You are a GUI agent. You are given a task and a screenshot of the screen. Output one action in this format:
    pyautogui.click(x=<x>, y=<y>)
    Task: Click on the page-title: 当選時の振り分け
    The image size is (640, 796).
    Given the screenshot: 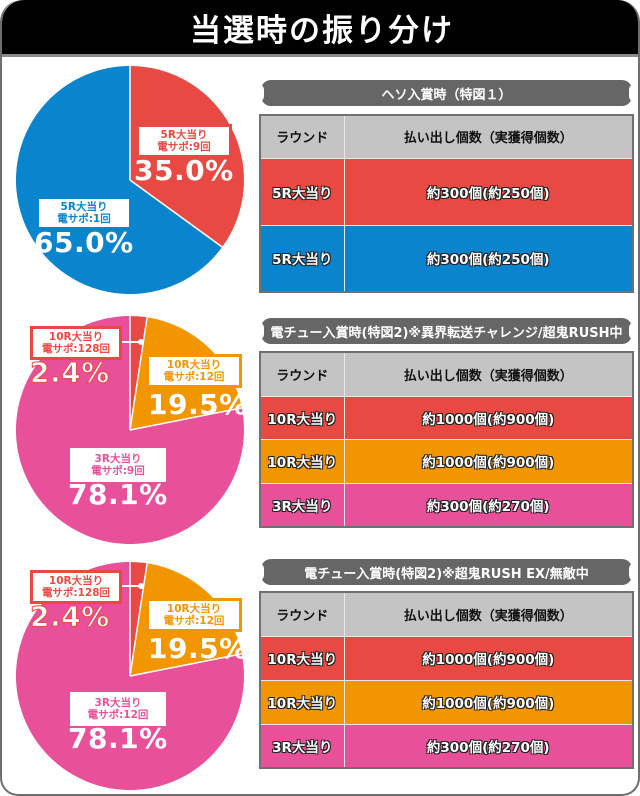 What is the action you would take?
    pyautogui.click(x=320, y=27)
    